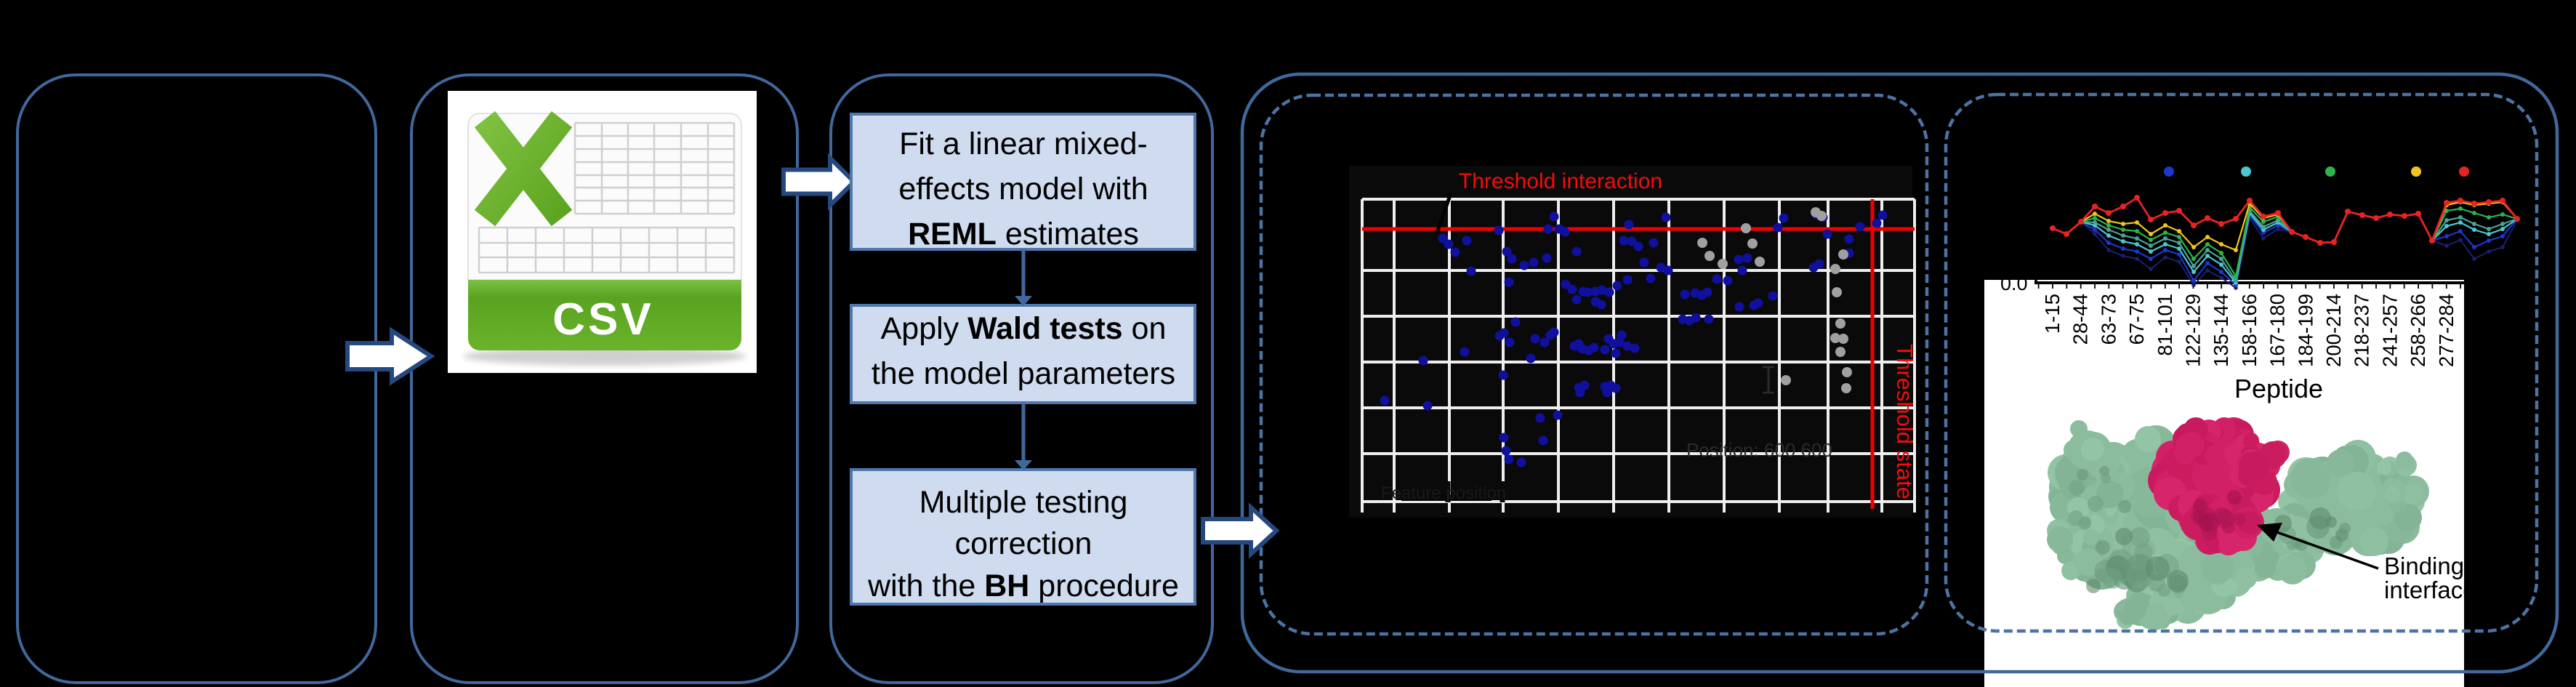 The image size is (2576, 687). Describe the element at coordinates (1023, 143) in the screenshot. I see `svg-text: Fit a linear mixed-` at that location.